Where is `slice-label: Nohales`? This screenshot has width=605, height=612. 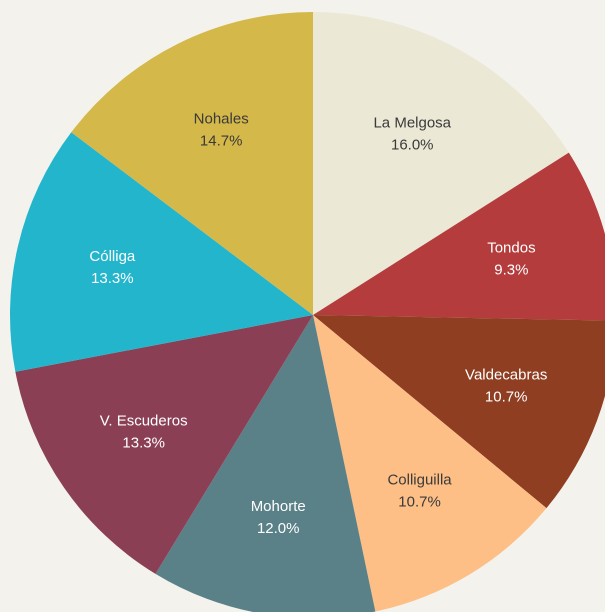 slice-label: Nohales is located at coordinates (221, 119).